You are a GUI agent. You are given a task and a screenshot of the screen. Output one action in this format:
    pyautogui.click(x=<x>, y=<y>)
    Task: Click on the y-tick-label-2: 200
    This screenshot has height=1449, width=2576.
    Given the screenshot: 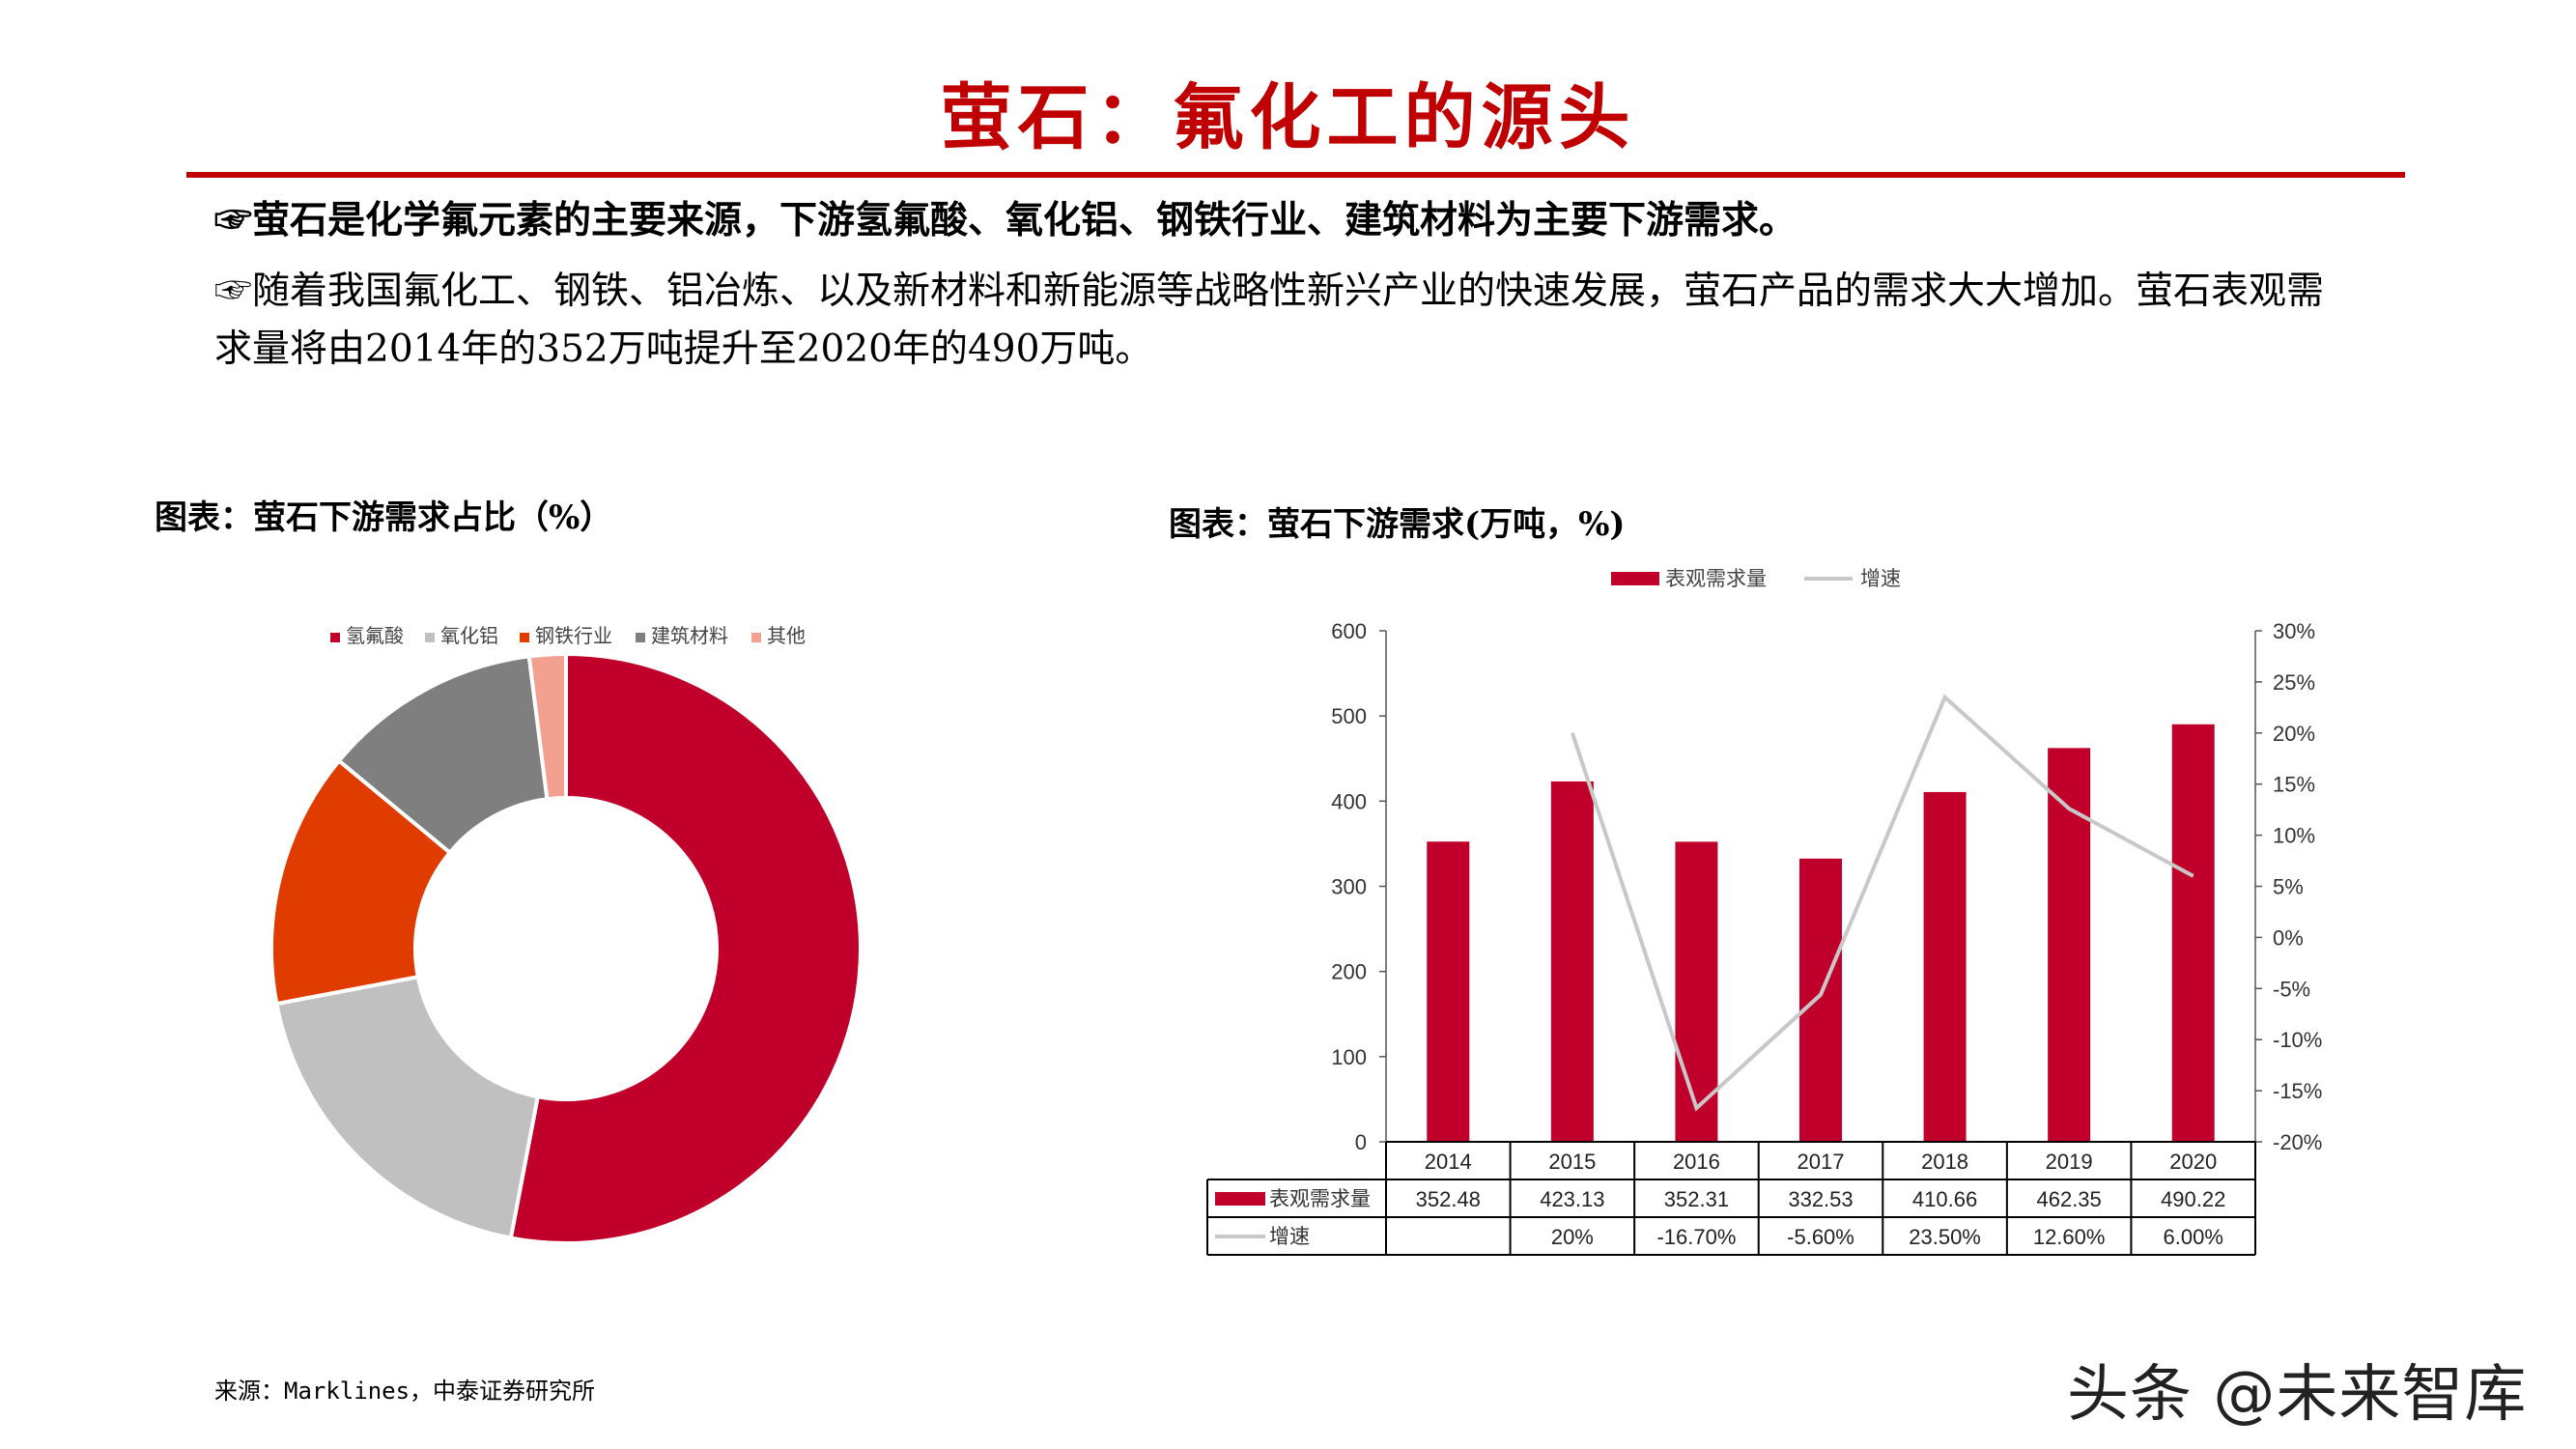 What is the action you would take?
    pyautogui.click(x=1349, y=972)
    